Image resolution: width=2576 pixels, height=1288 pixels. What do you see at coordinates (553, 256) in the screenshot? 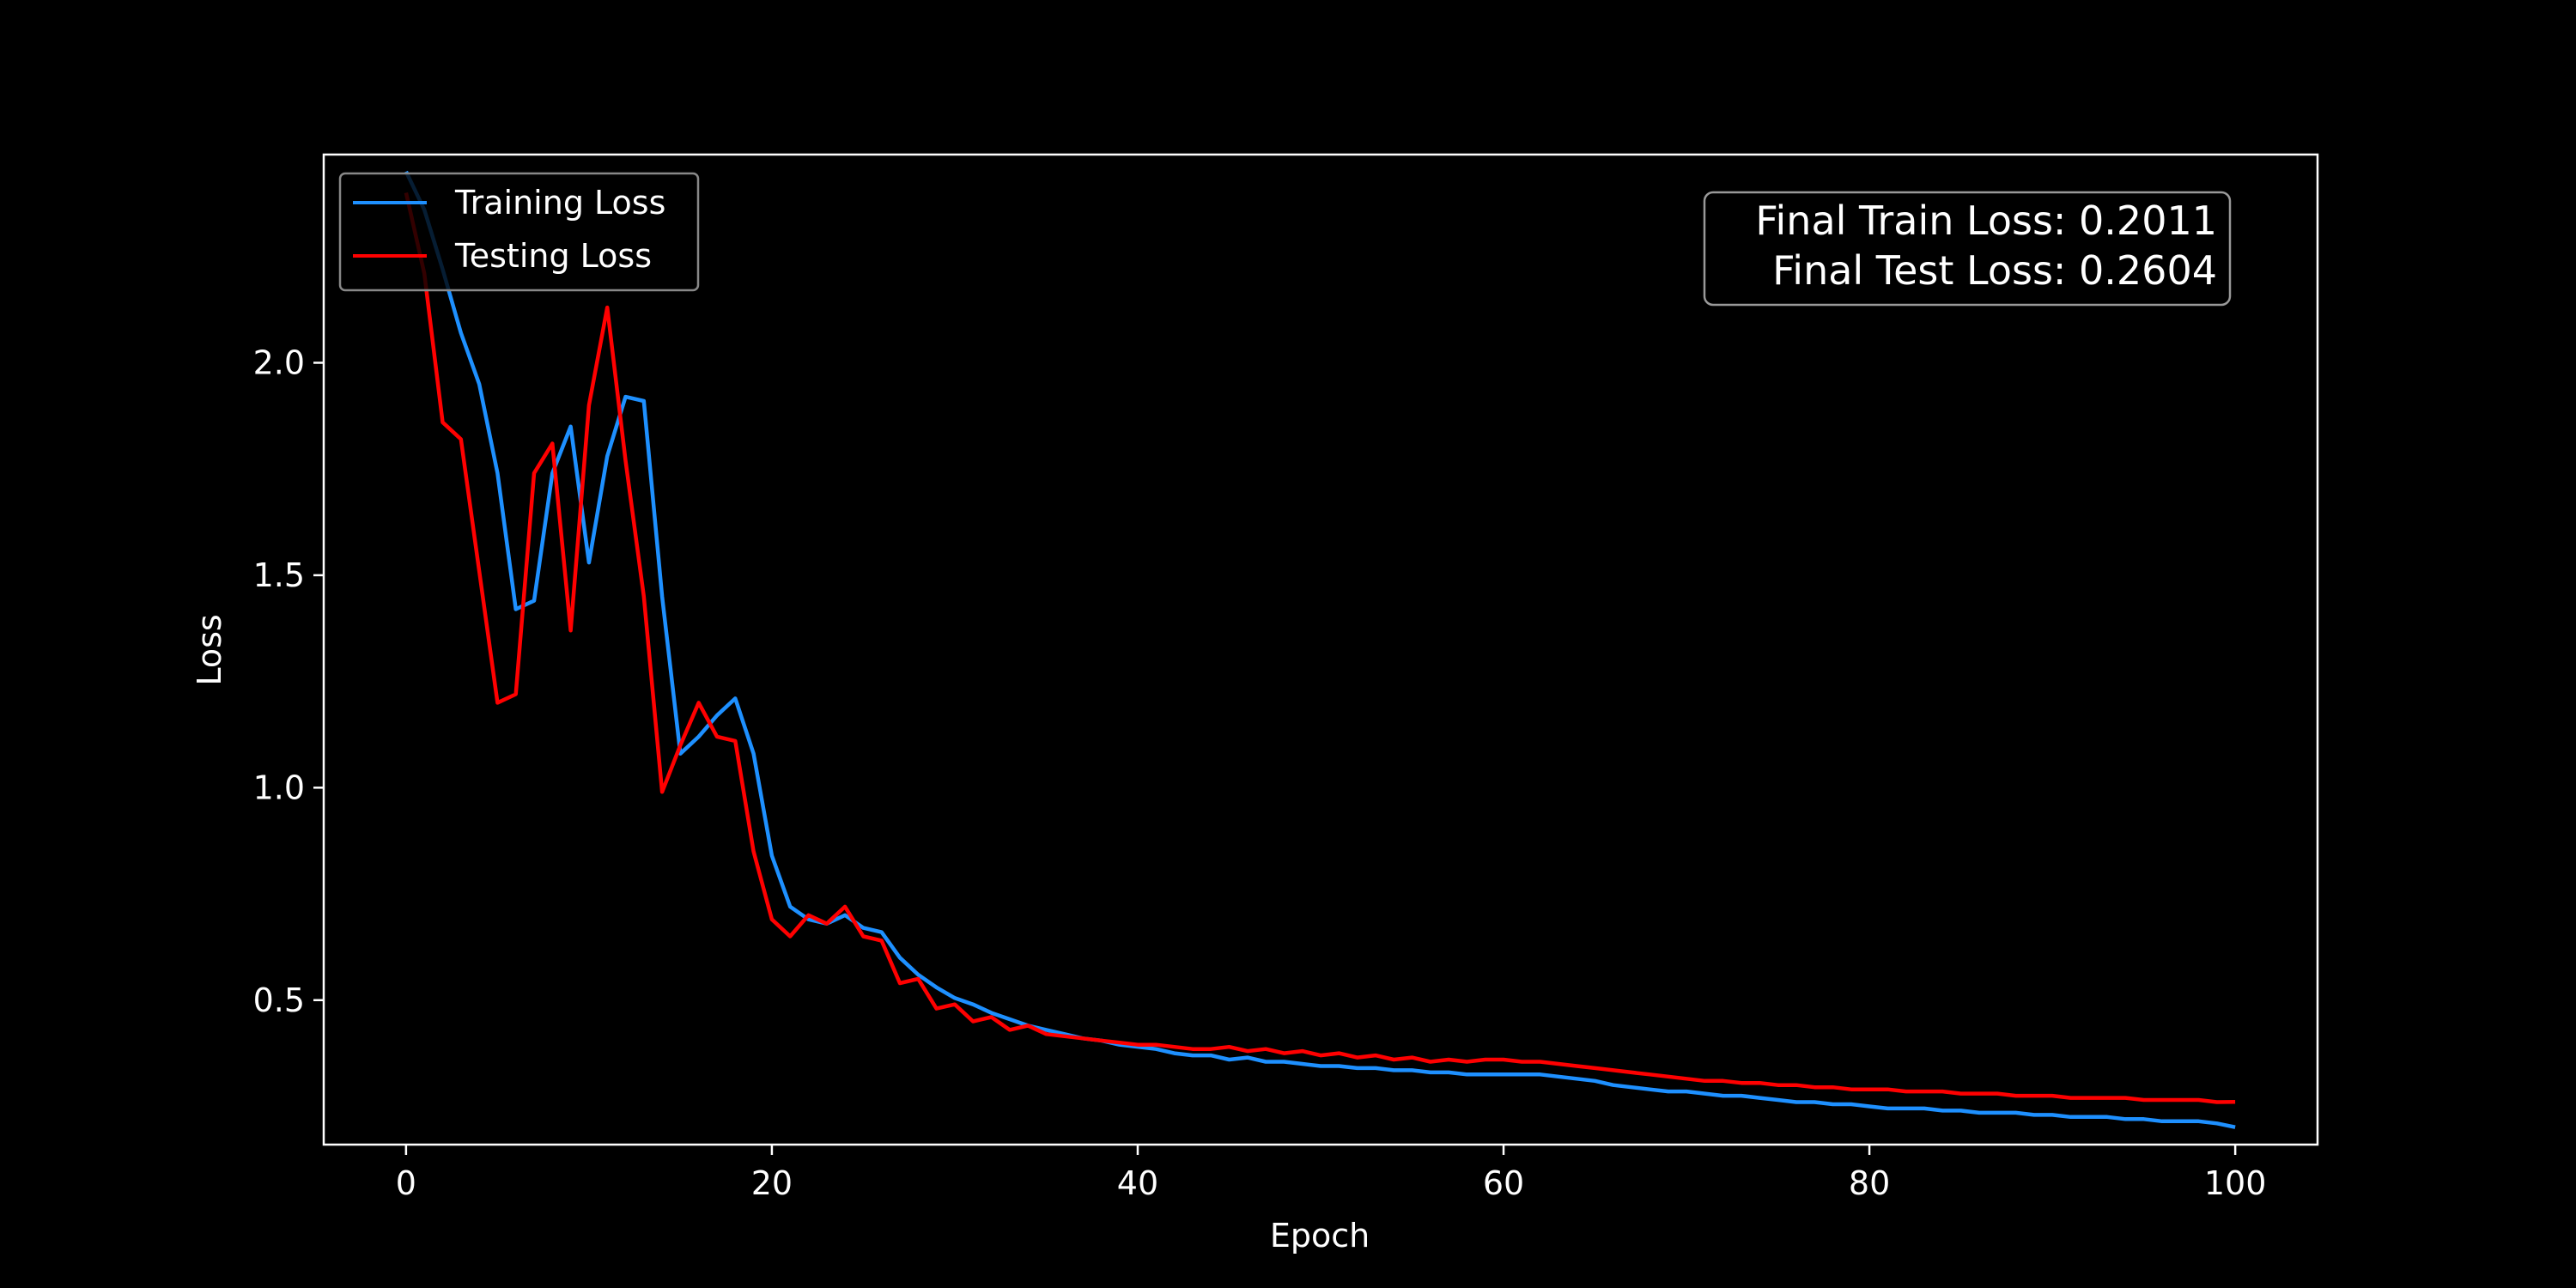
I see `legend-label-testing: Testing Loss` at bounding box center [553, 256].